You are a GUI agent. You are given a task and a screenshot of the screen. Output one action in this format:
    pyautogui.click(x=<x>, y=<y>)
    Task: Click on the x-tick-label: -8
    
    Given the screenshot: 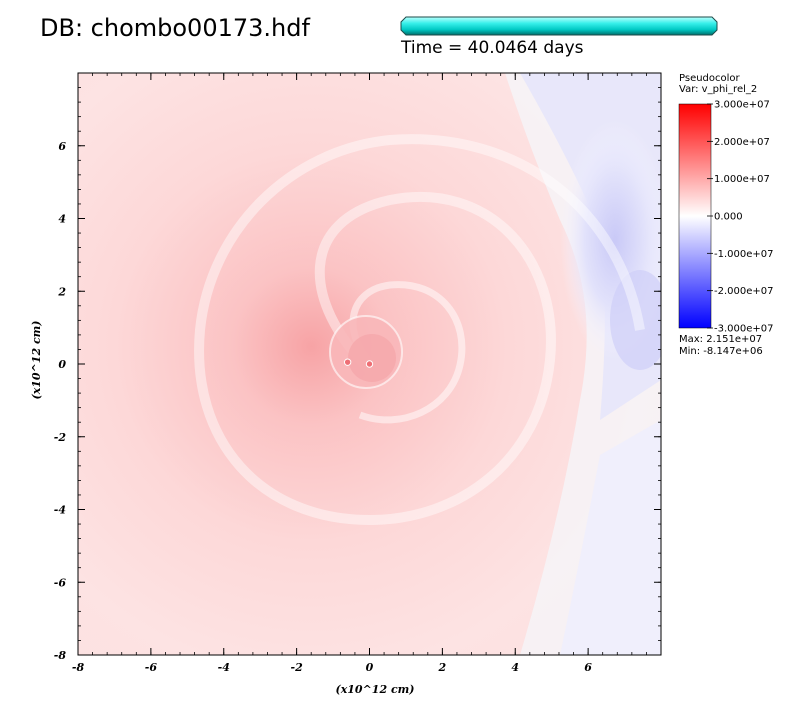 What is the action you would take?
    pyautogui.click(x=78, y=667)
    